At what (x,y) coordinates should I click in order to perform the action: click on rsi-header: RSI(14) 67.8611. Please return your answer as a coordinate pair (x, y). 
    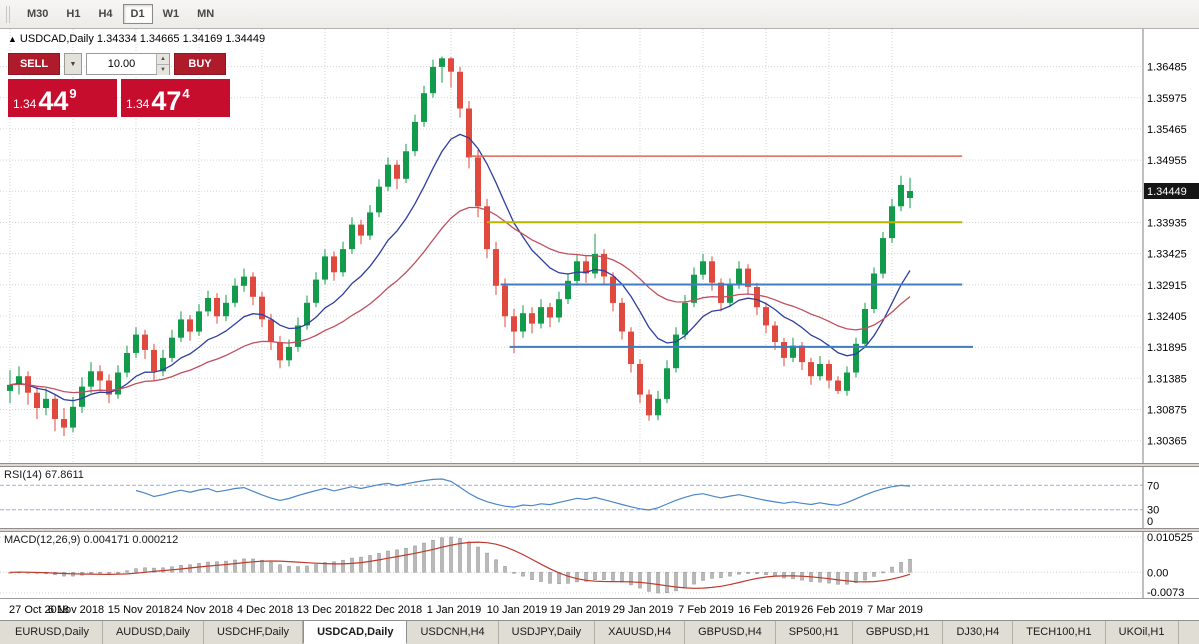
    Looking at the image, I should click on (44, 475).